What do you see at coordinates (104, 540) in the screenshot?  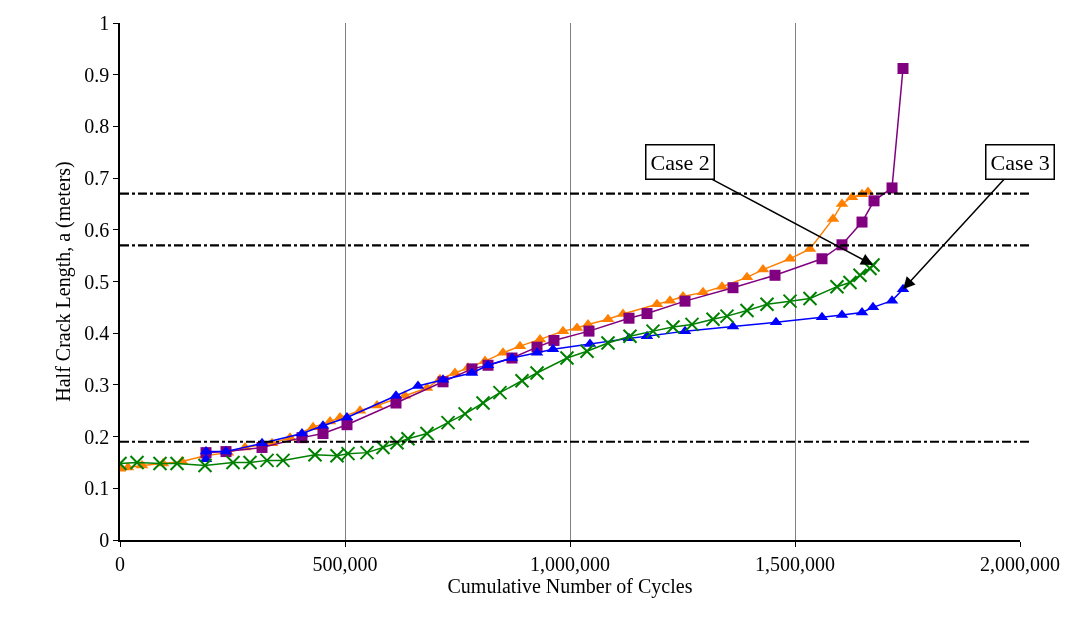 I see `y-tick-label: 0` at bounding box center [104, 540].